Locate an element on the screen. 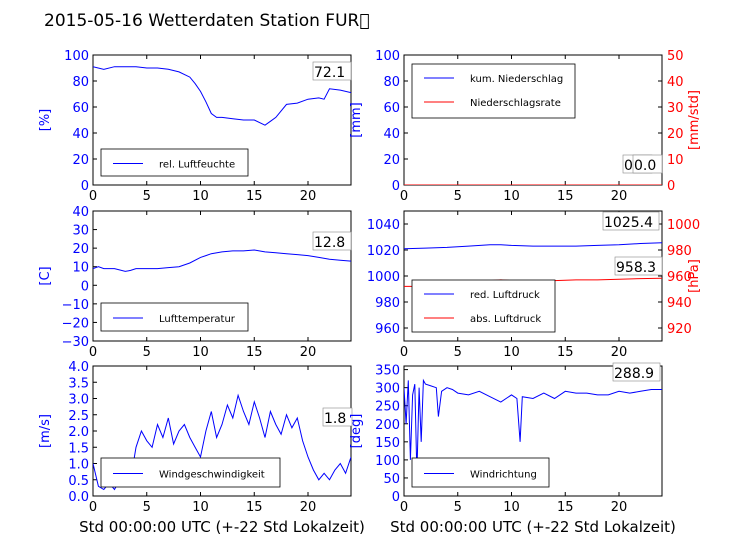 Image resolution: width=736 pixels, height=552 pixels. current-value: 12.8 is located at coordinates (329, 243).